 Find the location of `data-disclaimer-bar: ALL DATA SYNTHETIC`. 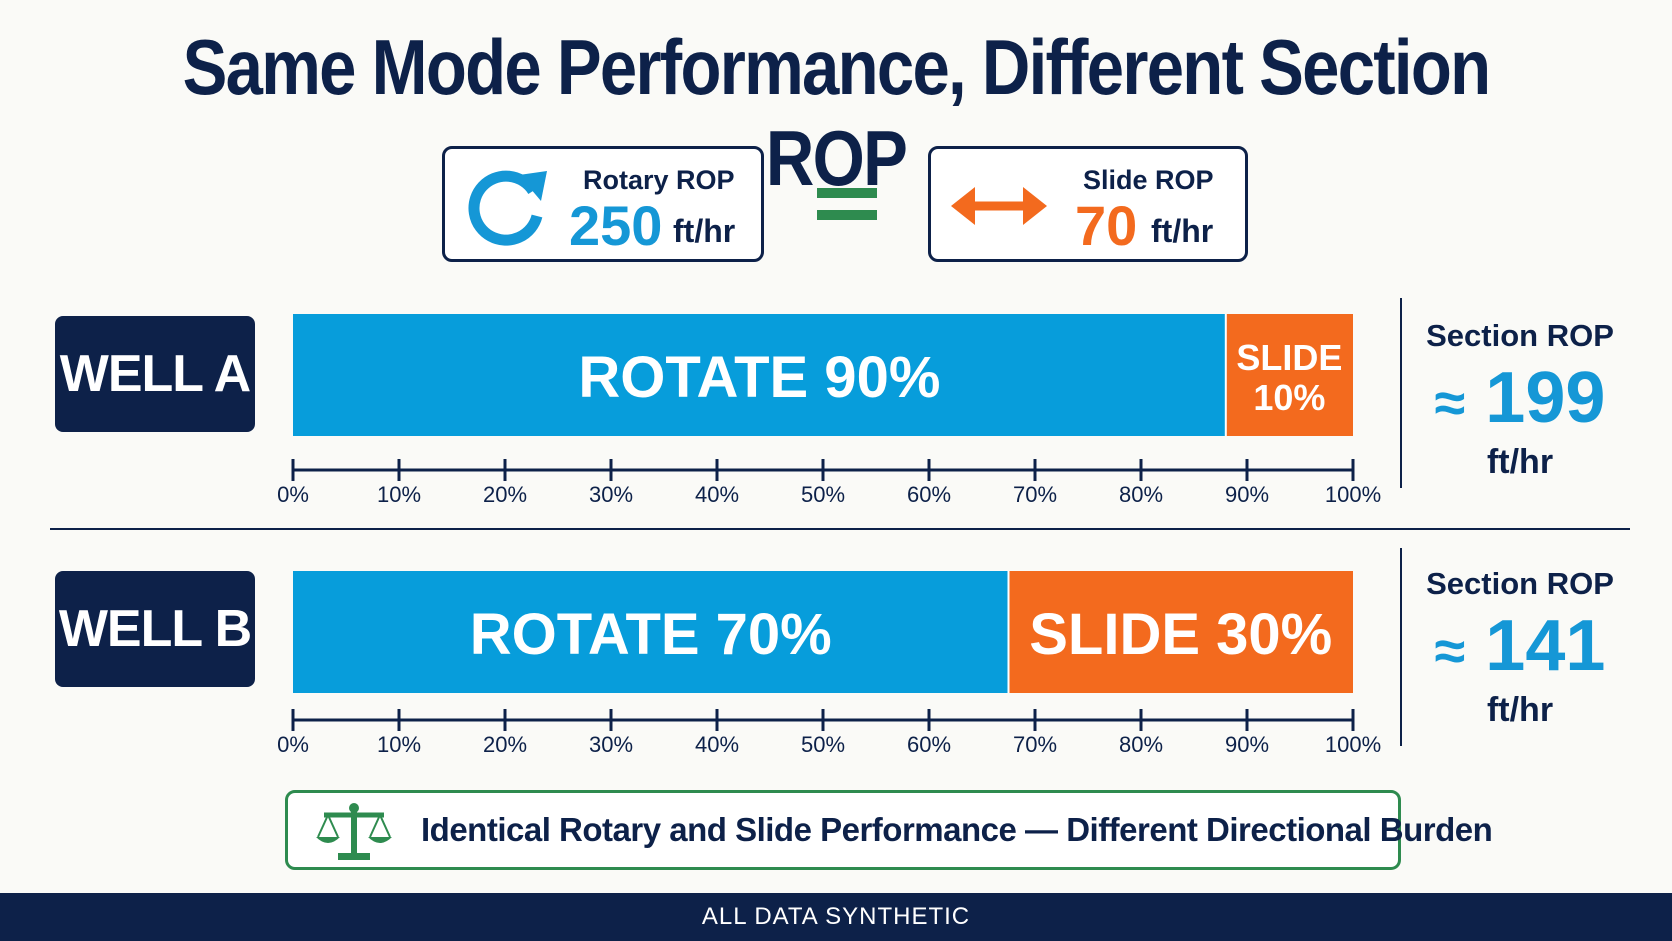

data-disclaimer-bar: ALL DATA SYNTHETIC is located at coordinates (836, 917).